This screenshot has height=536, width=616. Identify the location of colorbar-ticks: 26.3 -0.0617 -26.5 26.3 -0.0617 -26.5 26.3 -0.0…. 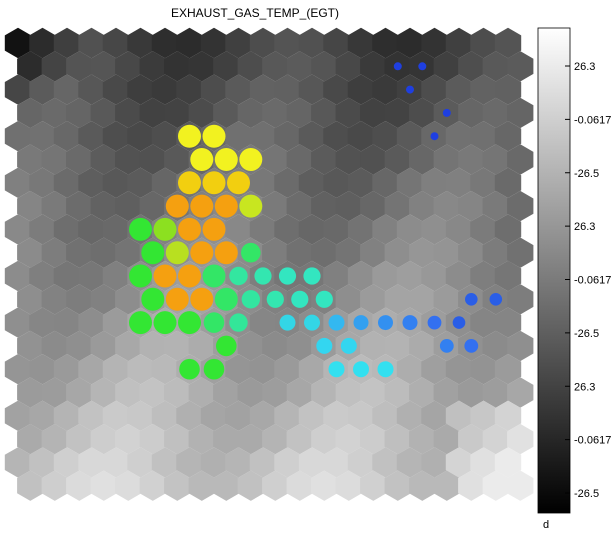
(588, 280).